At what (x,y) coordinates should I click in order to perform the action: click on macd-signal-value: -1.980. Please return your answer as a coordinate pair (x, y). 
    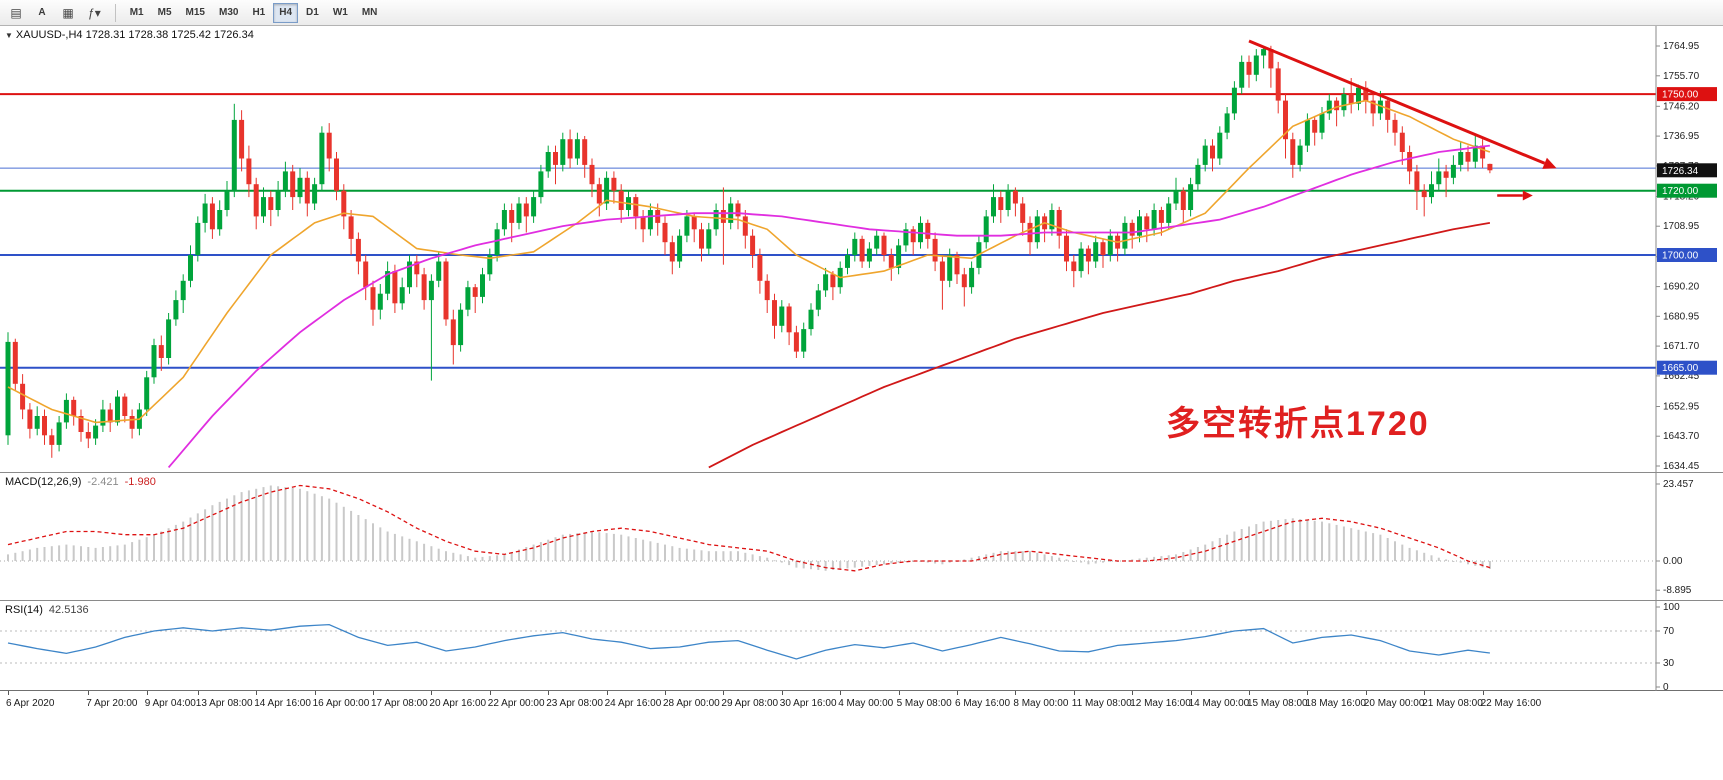
    Looking at the image, I should click on (140, 482).